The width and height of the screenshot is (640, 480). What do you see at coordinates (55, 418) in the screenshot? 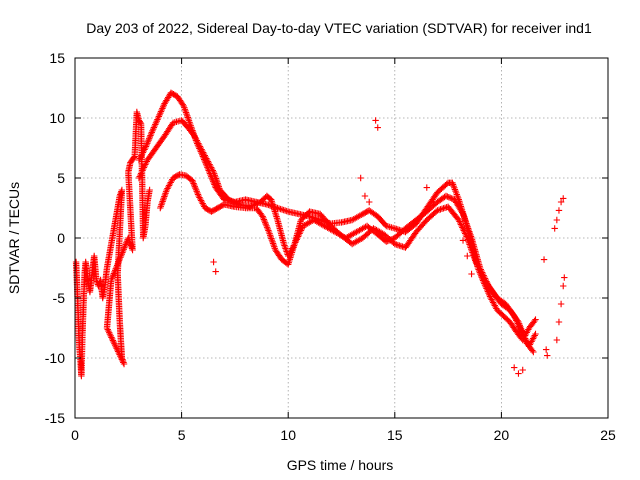
I see `y-tick-label: -15` at bounding box center [55, 418].